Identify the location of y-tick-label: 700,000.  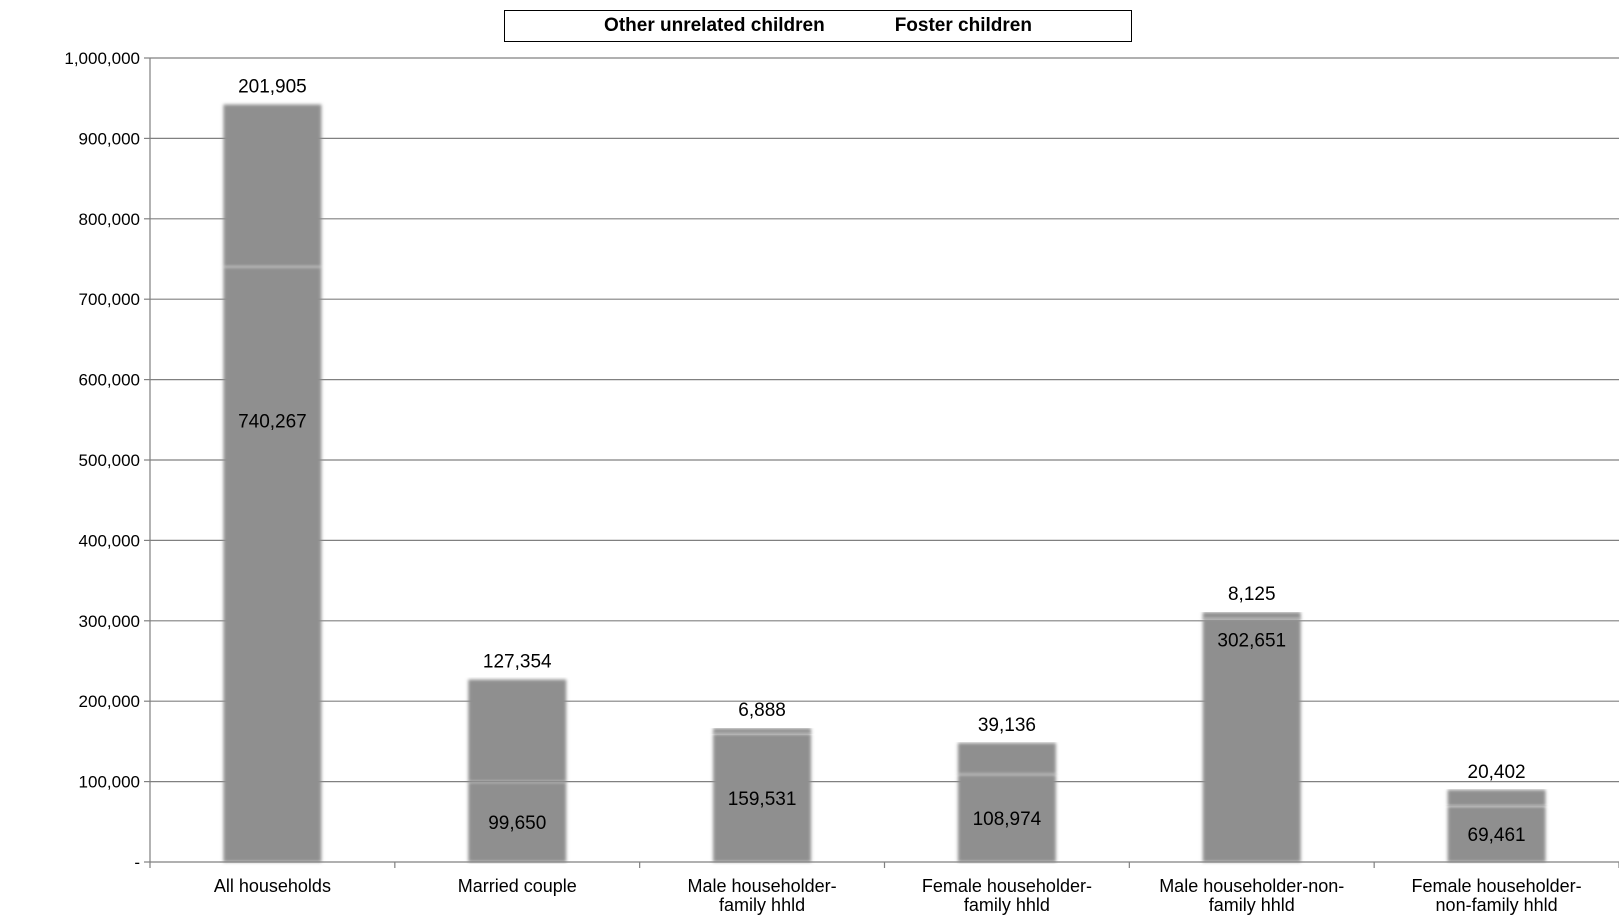
(109, 299).